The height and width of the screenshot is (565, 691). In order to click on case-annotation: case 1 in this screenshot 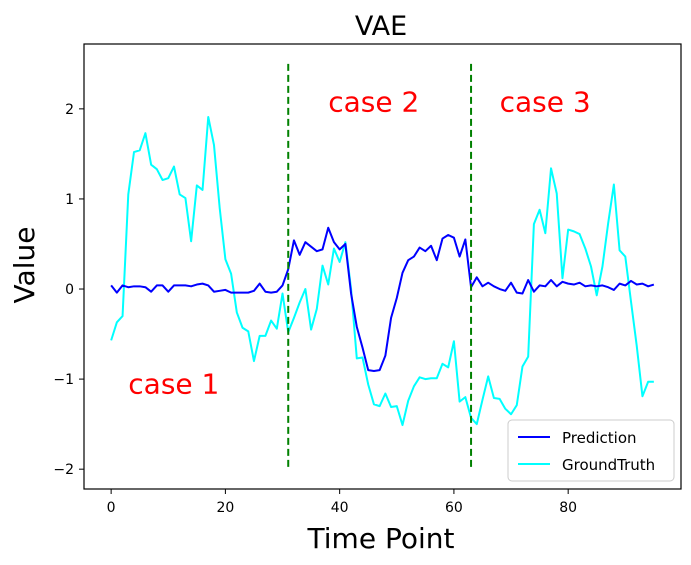, I will do `click(173, 384)`.